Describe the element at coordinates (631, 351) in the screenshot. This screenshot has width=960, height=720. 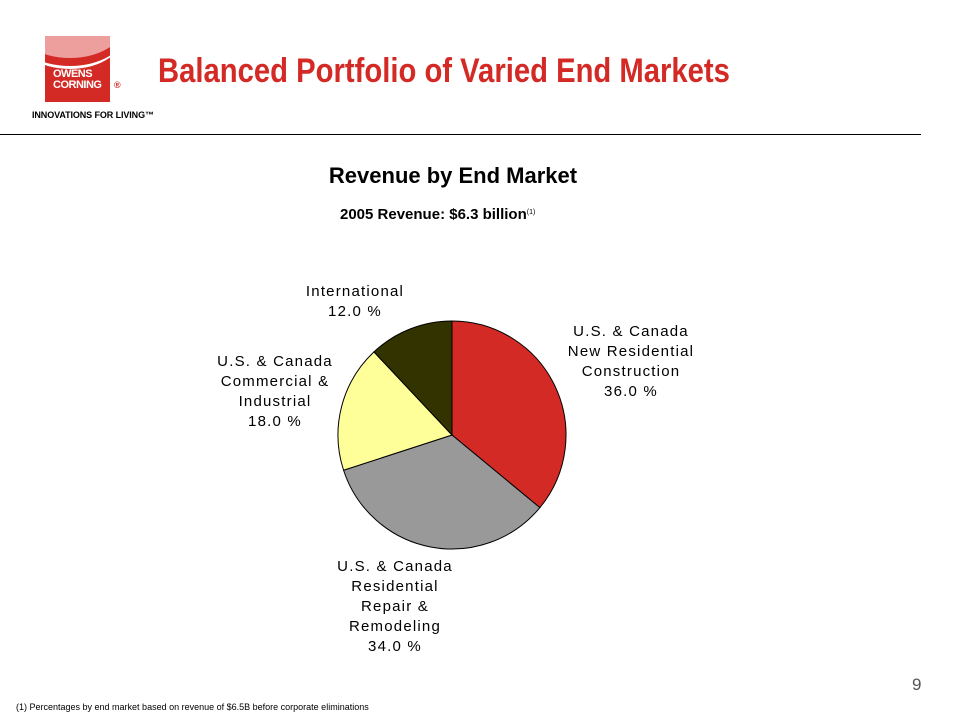
I see `slice-name-line: New Residential` at that location.